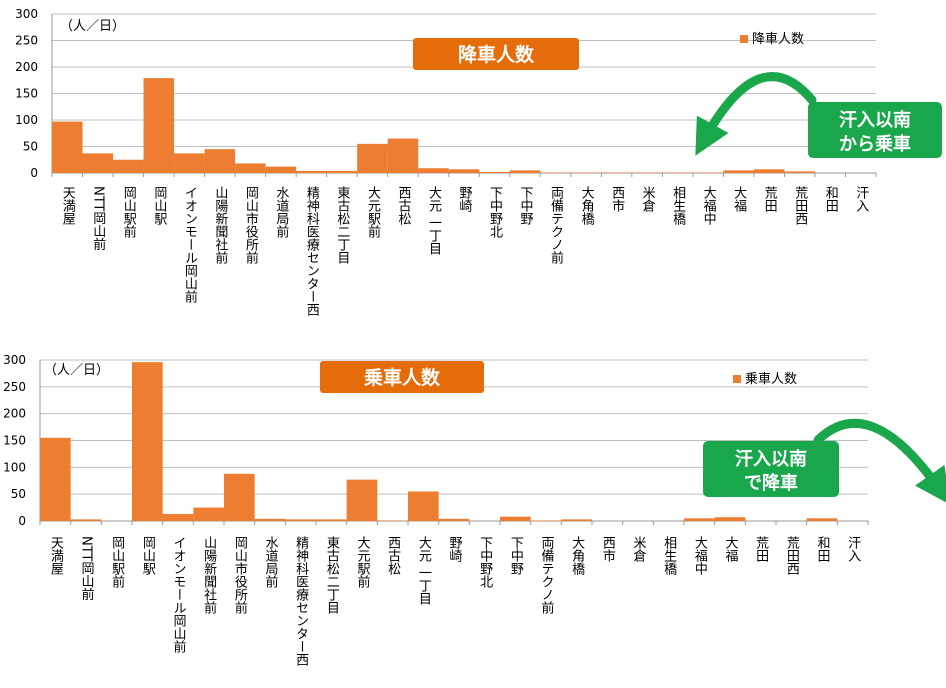 The height and width of the screenshot is (688, 946). Describe the element at coordinates (737, 379) in the screenshot. I see `legend-swatch` at that location.